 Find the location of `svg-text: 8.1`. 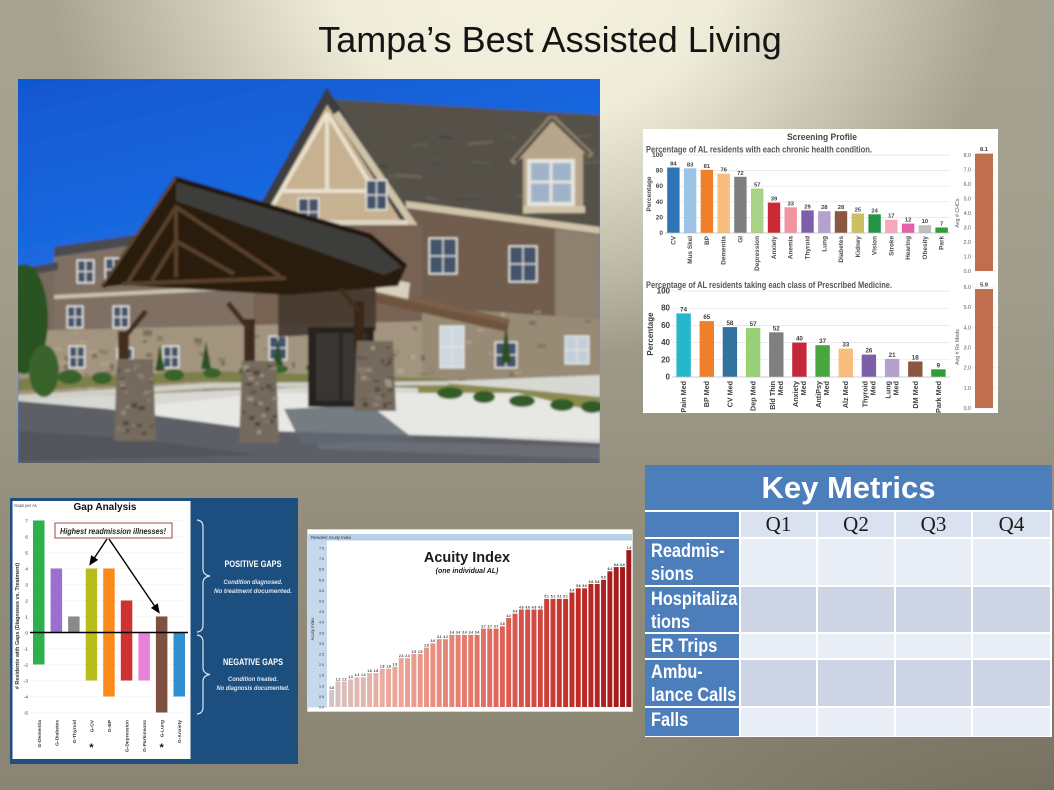

svg-text: 8.1 is located at coordinates (984, 150).